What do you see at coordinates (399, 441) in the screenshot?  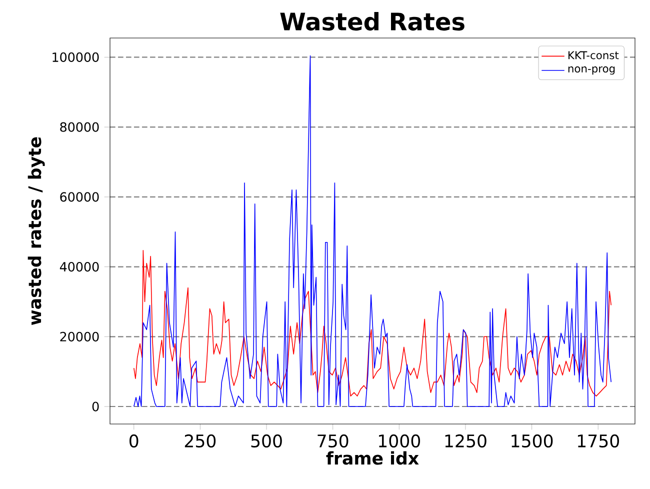 I see `x-tick-label: 1000` at bounding box center [399, 441].